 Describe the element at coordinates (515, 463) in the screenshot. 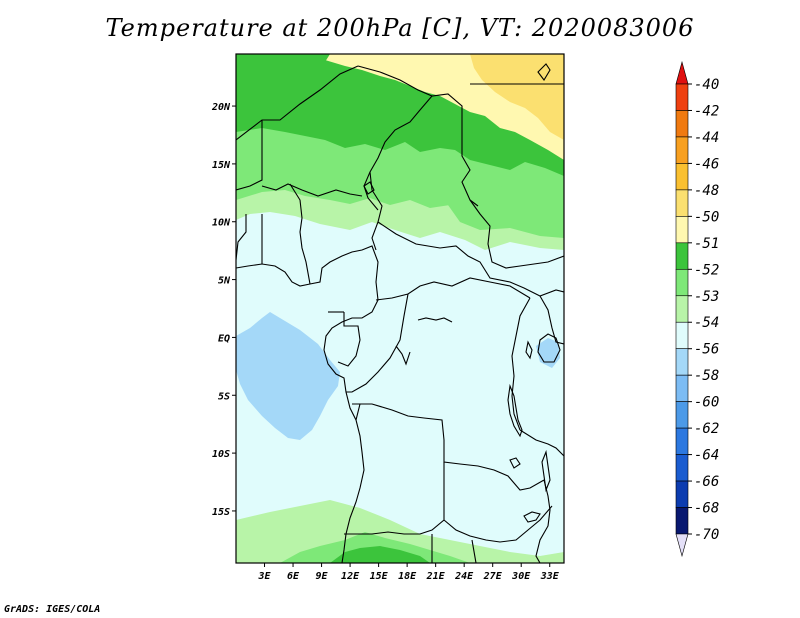

I see `lake-bangweulu` at that location.